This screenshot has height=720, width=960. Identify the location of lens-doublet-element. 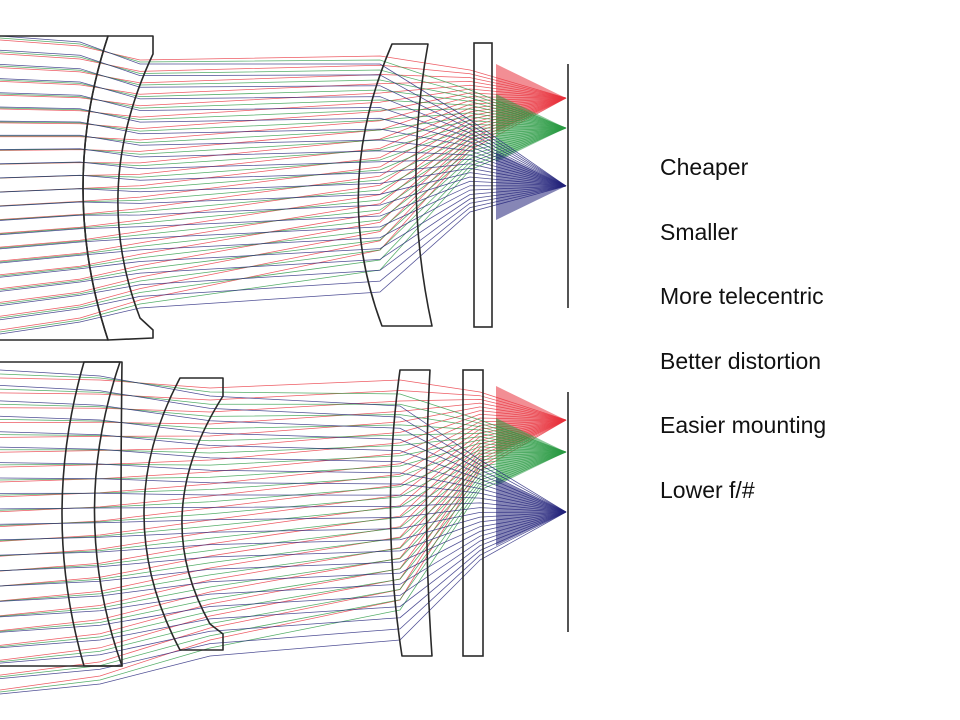
(92, 514).